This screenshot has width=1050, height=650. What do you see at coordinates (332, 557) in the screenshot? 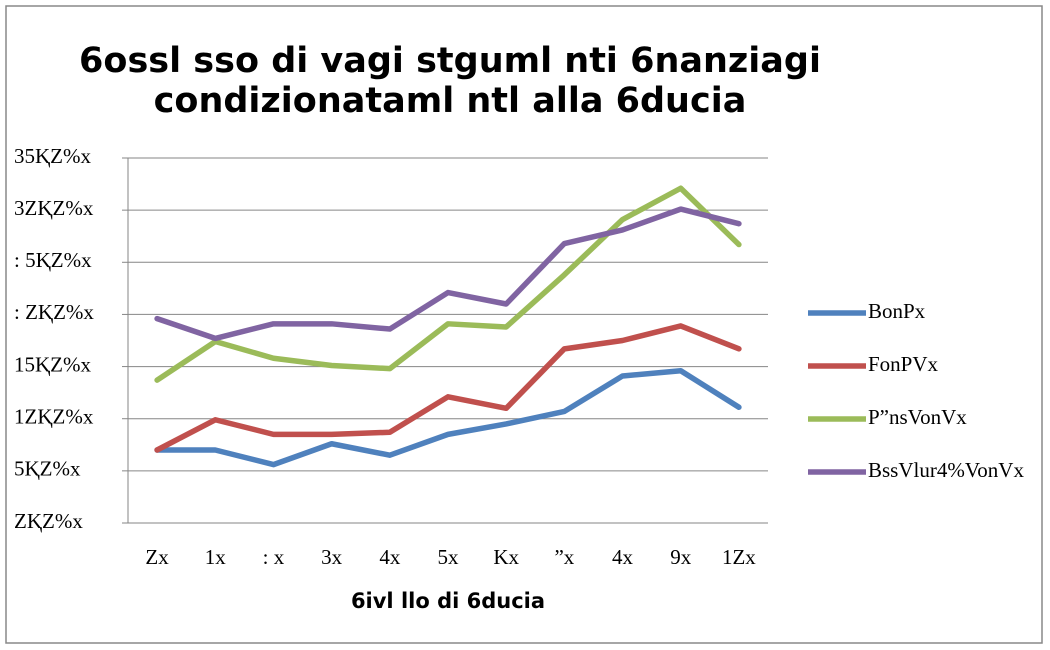
I see `x-tick-label: 3x` at bounding box center [332, 557].